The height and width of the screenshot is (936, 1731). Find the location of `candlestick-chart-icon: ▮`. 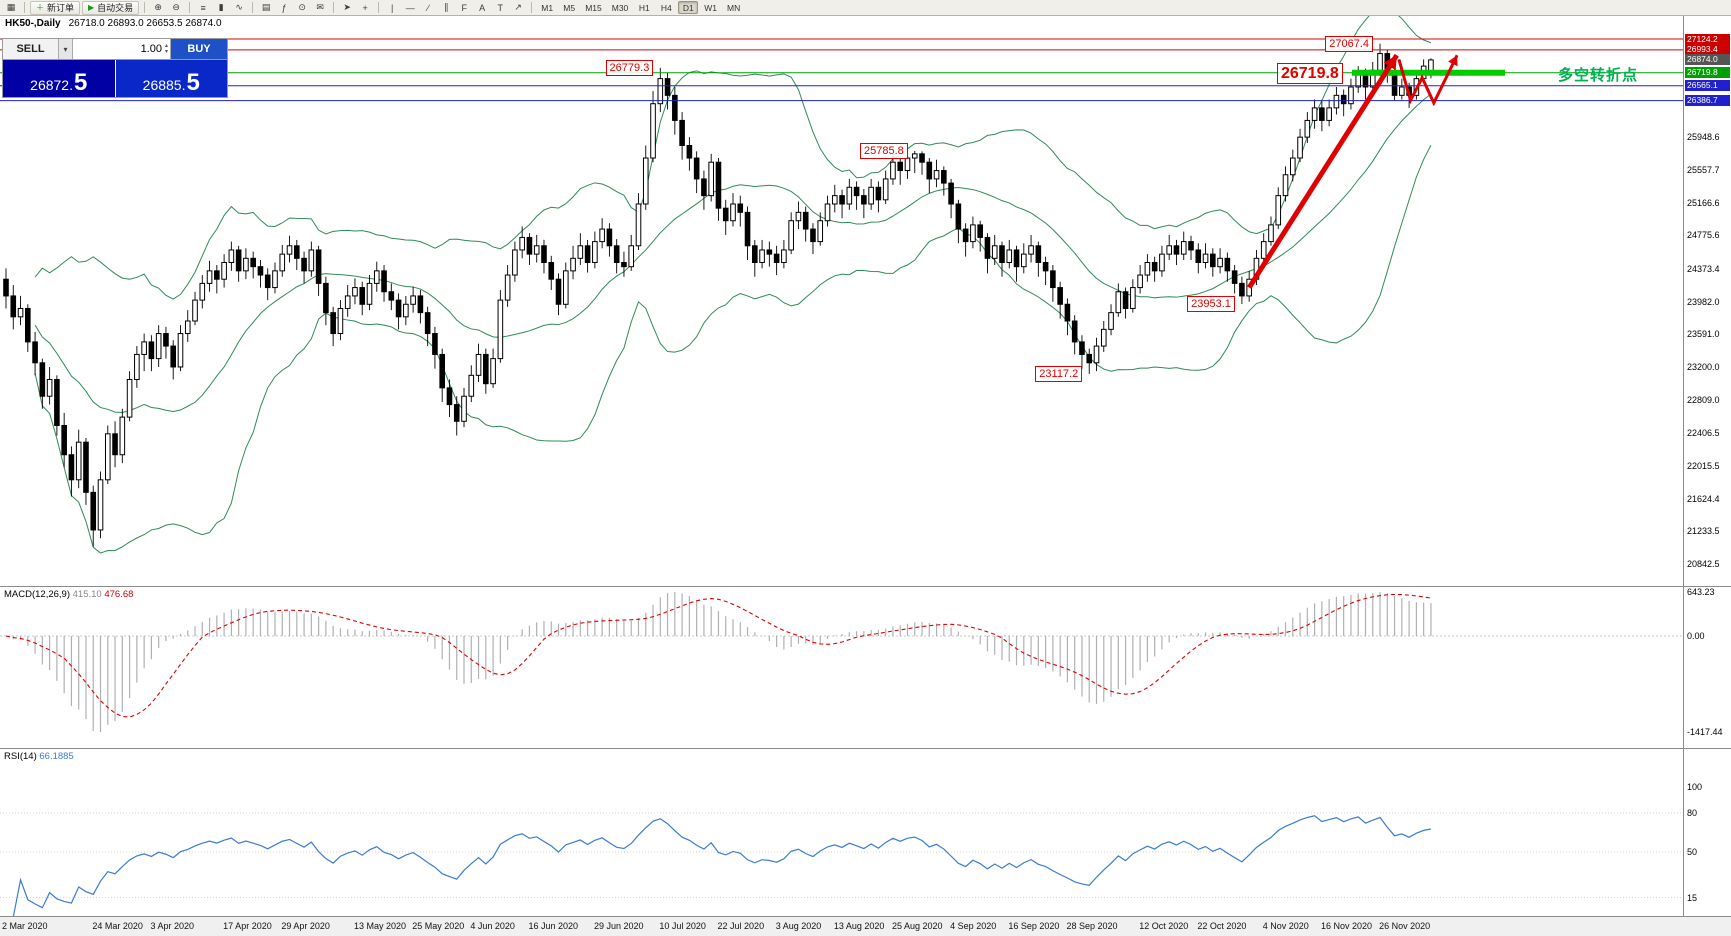

candlestick-chart-icon: ▮ is located at coordinates (221, 7).